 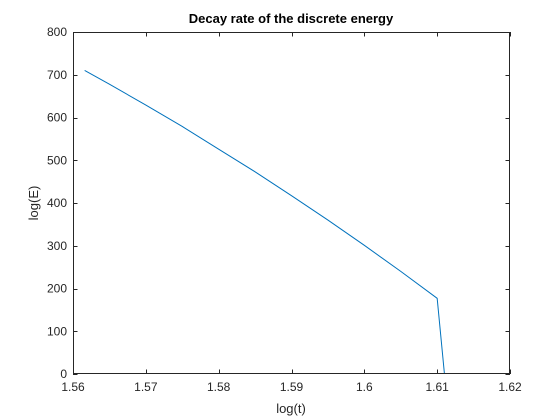 What do you see at coordinates (146, 387) in the screenshot?
I see `x-tick-label: 1.57` at bounding box center [146, 387].